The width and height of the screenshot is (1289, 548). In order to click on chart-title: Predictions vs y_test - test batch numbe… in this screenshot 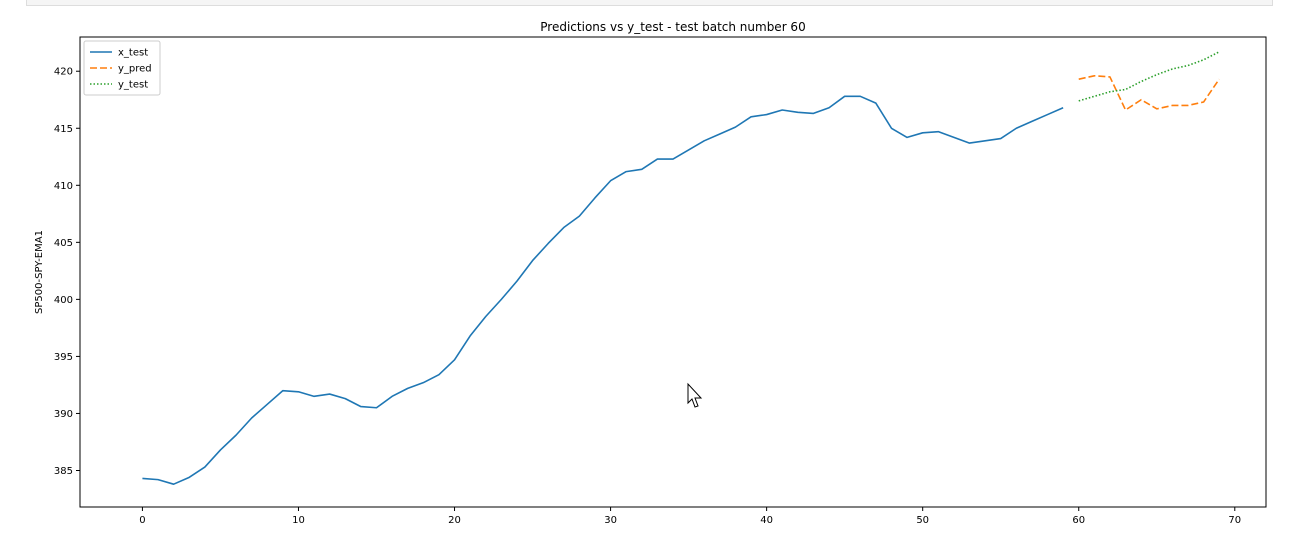, I will do `click(672, 27)`.